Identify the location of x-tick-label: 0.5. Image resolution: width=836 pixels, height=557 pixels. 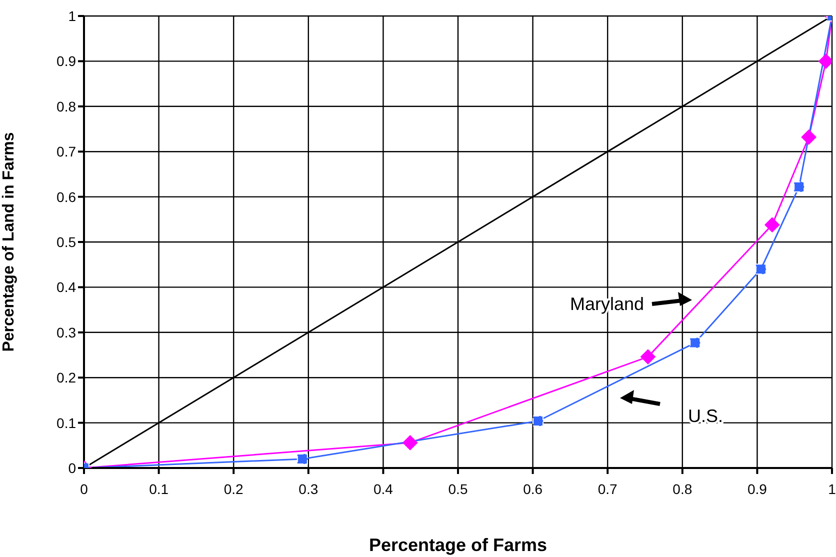
(458, 488).